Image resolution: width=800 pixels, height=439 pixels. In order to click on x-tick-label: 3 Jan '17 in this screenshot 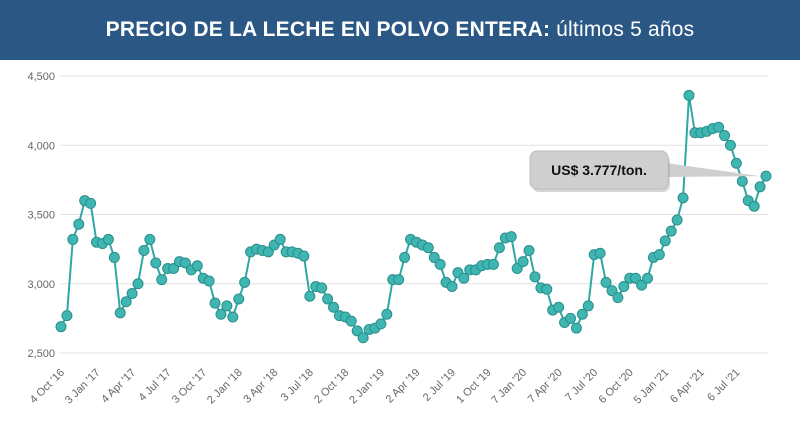, I will do `click(83, 387)`.